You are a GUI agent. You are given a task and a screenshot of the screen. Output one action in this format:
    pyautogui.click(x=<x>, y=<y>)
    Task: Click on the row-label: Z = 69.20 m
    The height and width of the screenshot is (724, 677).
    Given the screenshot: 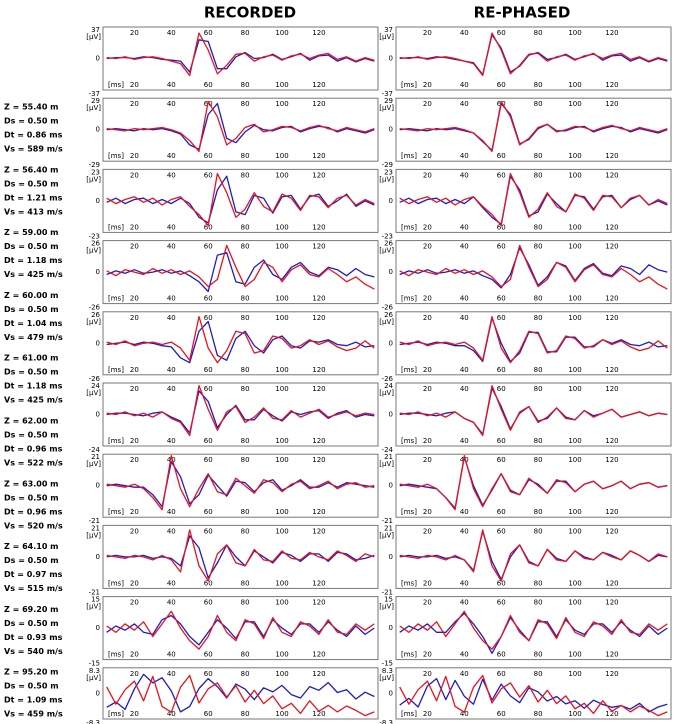 What is the action you would take?
    pyautogui.click(x=31, y=609)
    